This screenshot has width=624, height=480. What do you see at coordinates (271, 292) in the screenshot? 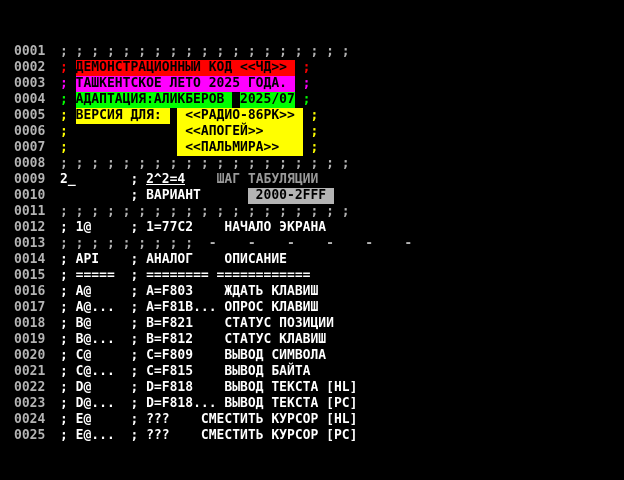
I see `text-run: ЖДАТЬ КЛАВИШ` at bounding box center [271, 292].